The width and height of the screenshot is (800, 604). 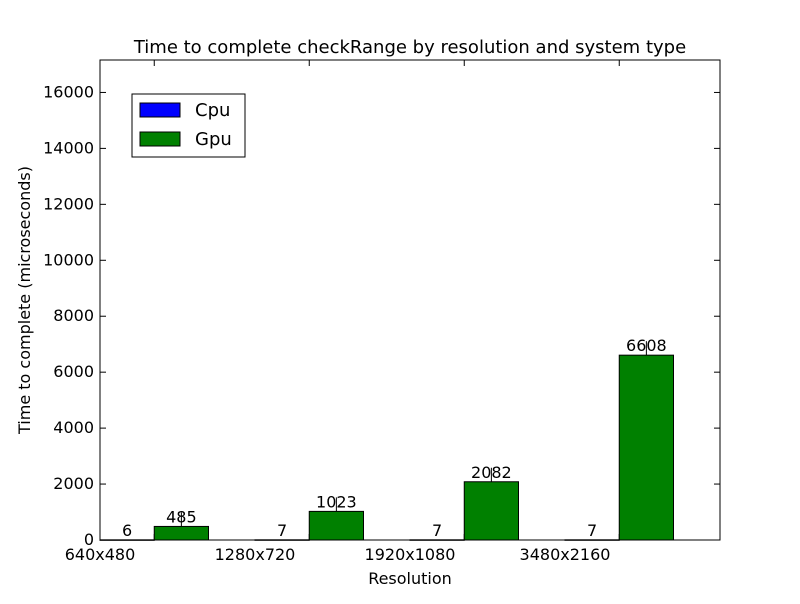 I want to click on y-tick-label: 0, so click(x=89, y=539).